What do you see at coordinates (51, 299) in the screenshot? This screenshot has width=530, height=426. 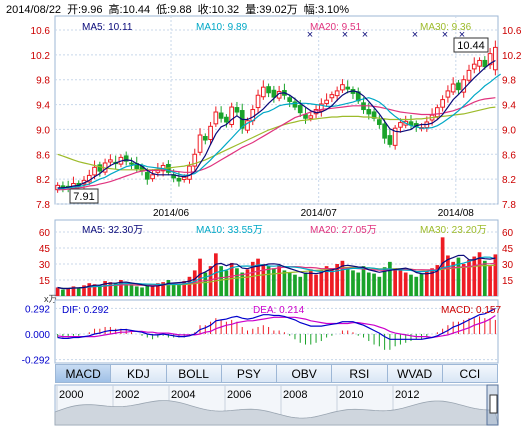 I see `volume-unit-label: x万` at bounding box center [51, 299].